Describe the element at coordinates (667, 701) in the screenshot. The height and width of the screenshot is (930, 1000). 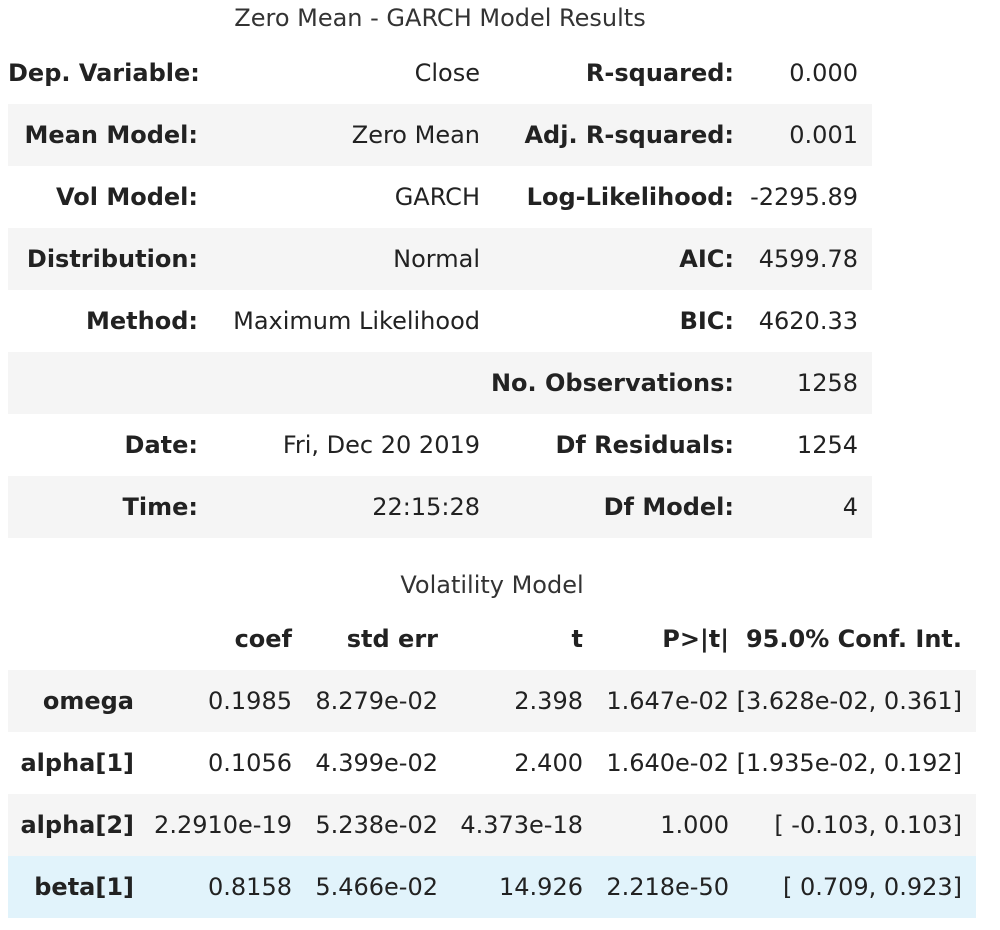
I see `param-p-value: 1.647e-02` at that location.